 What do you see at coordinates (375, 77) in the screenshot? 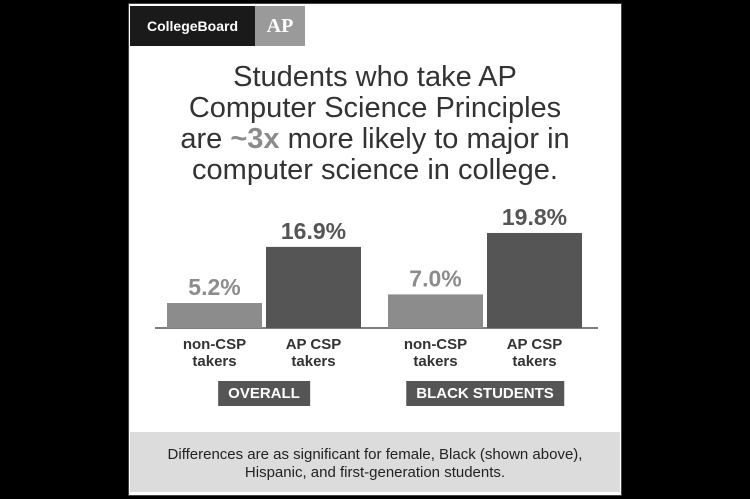
I see `title-line: Students who take AP` at bounding box center [375, 77].